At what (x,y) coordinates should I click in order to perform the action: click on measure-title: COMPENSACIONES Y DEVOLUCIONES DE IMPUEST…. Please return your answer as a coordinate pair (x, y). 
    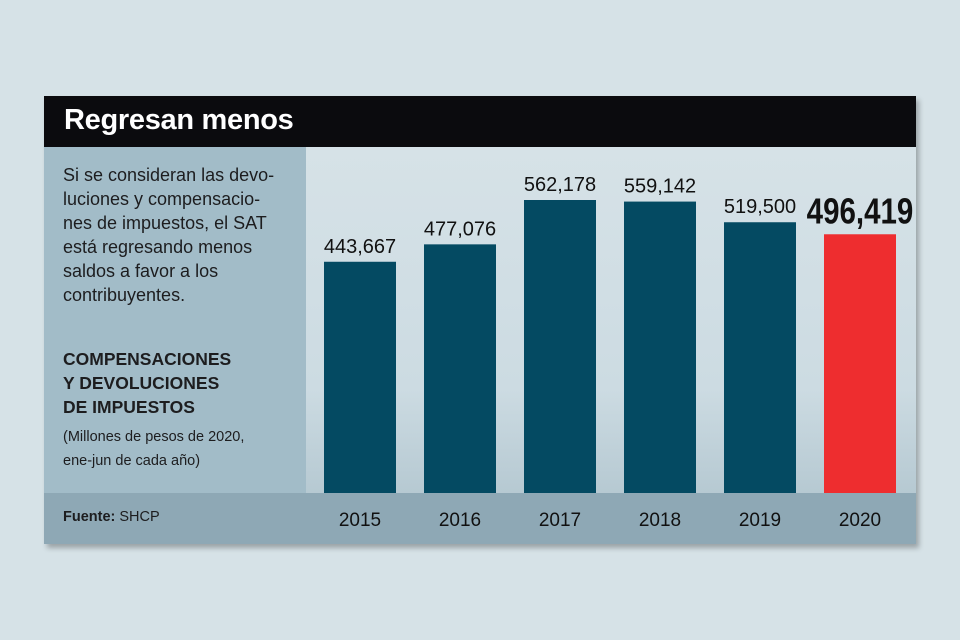
    Looking at the image, I should click on (181, 383).